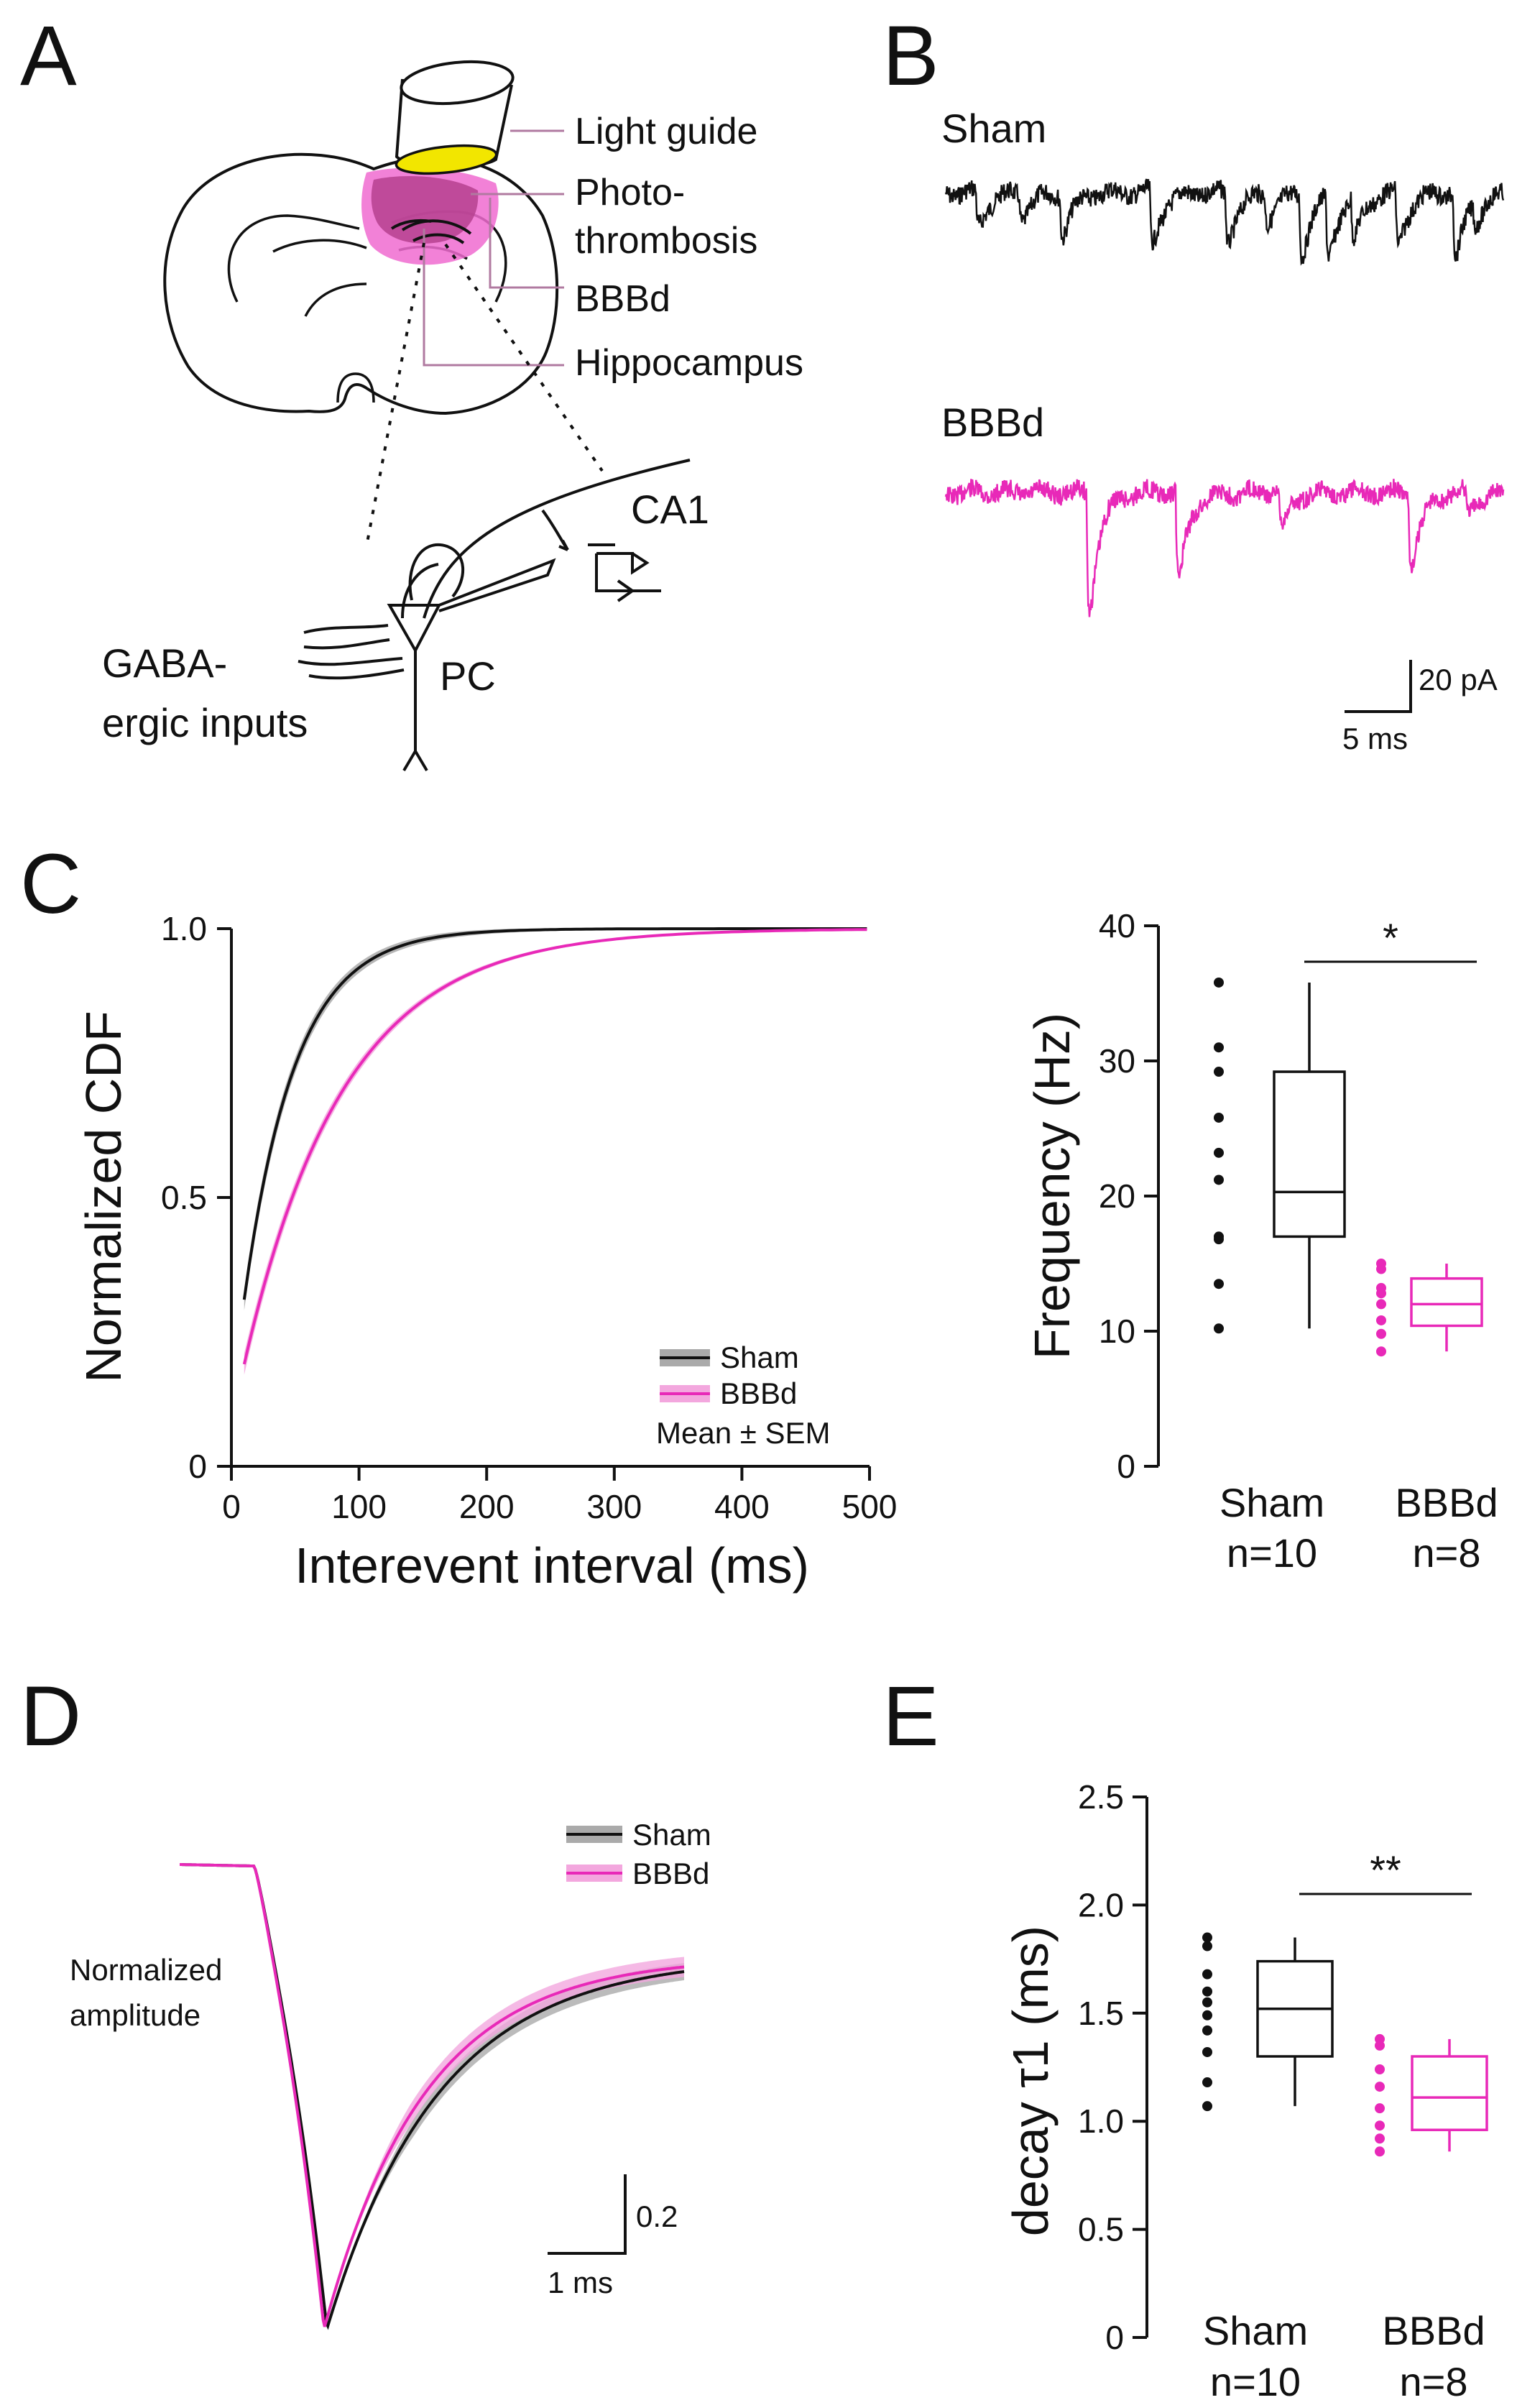  I want to click on brain-ventricle, so click(356, 387).